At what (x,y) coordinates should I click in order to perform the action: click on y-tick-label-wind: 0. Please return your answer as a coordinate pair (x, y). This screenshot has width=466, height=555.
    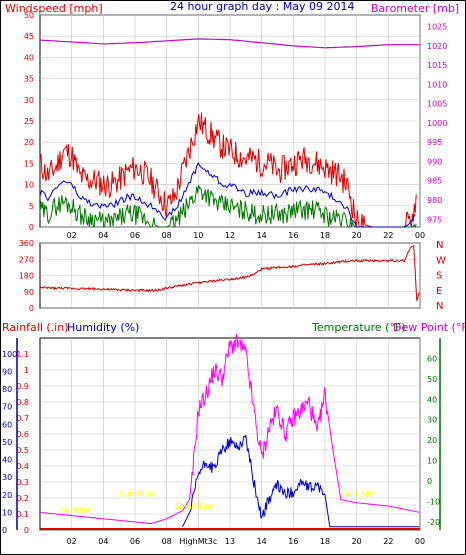
    Looking at the image, I should click on (31, 227).